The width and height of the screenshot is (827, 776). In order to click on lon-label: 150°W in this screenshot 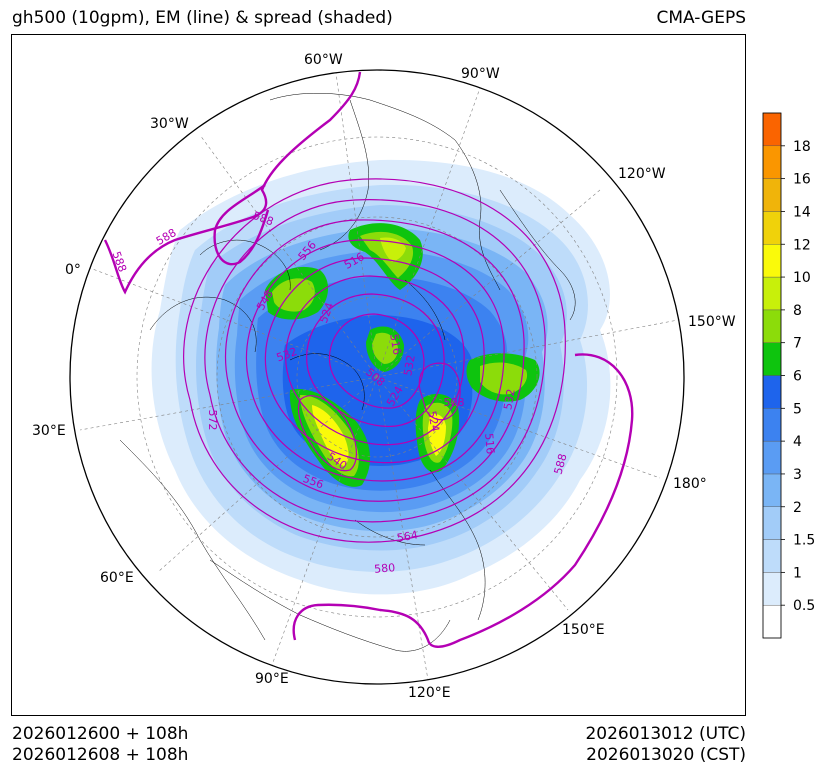, I will do `click(712, 322)`.